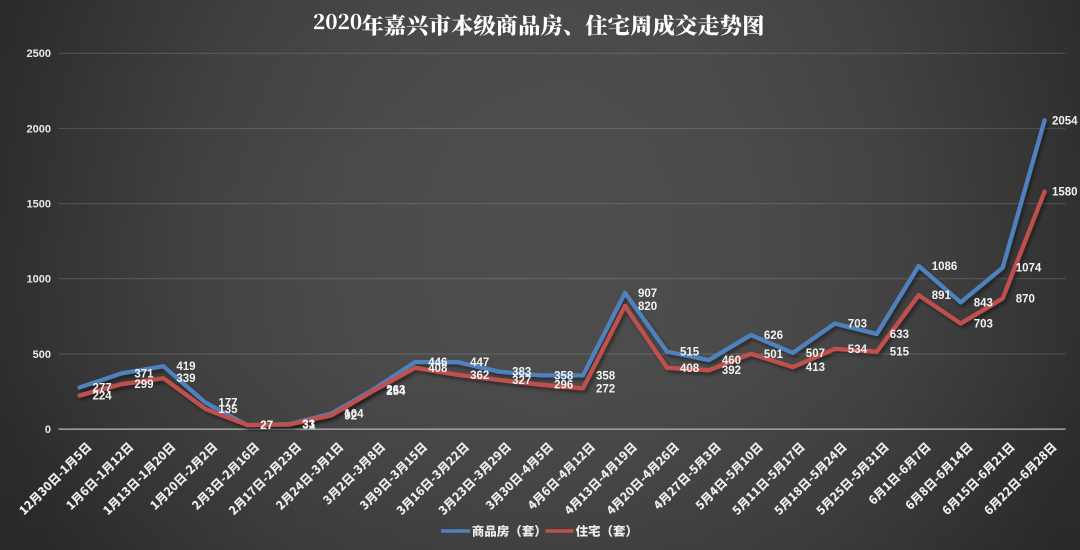 This screenshot has height=550, width=1080. What do you see at coordinates (647, 294) in the screenshot?
I see `svg-text: 907` at bounding box center [647, 294].